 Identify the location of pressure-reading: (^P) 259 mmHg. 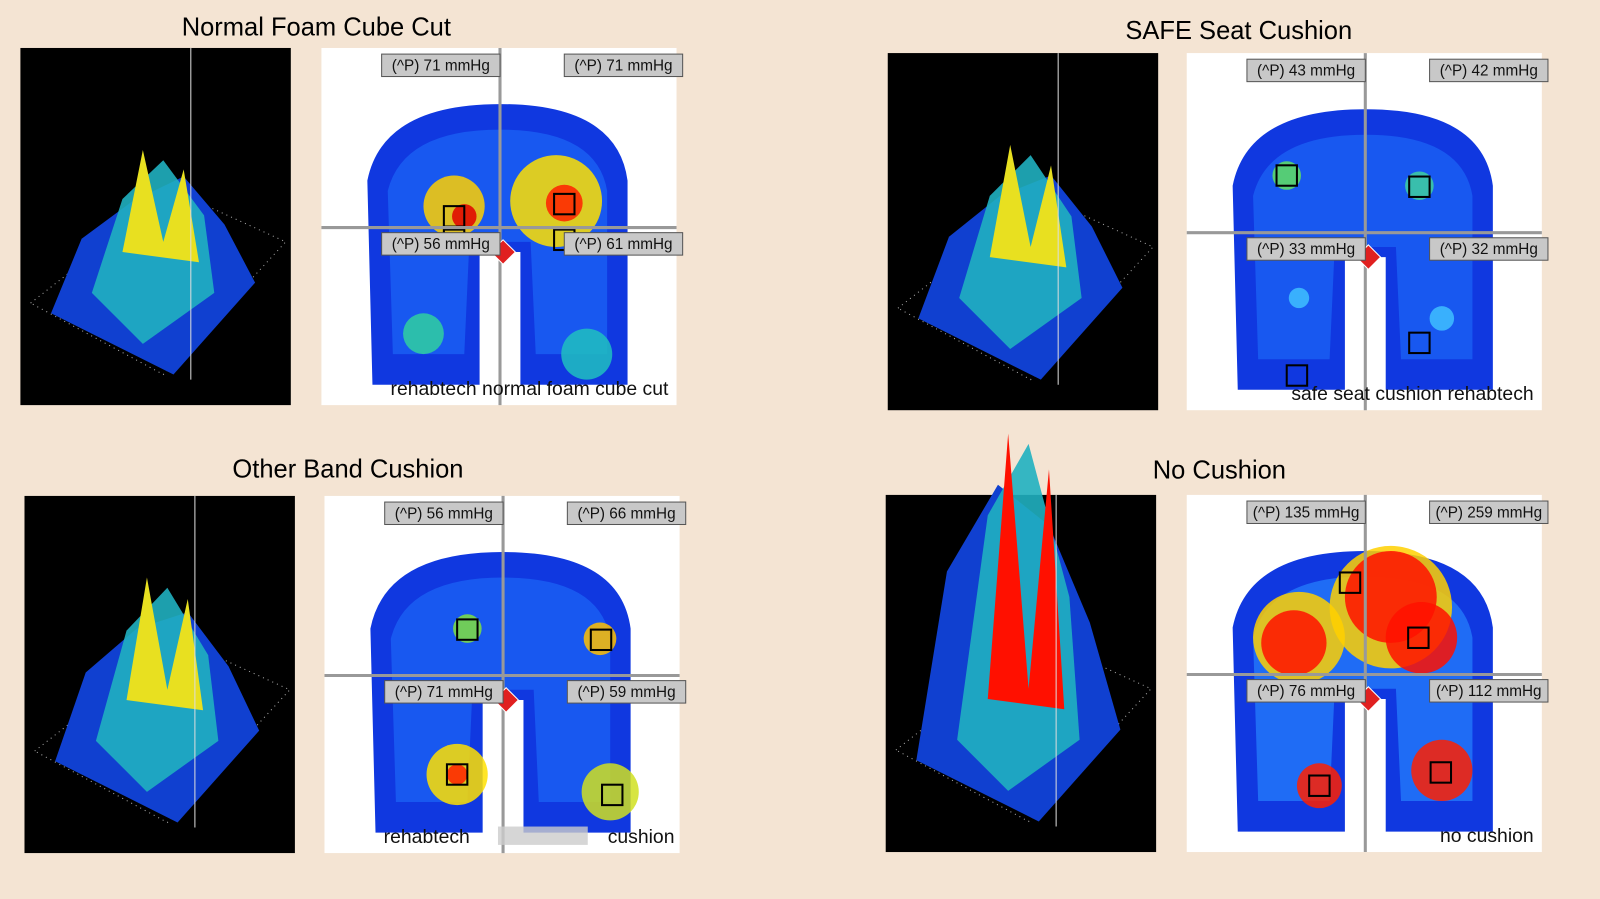
(1488, 512).